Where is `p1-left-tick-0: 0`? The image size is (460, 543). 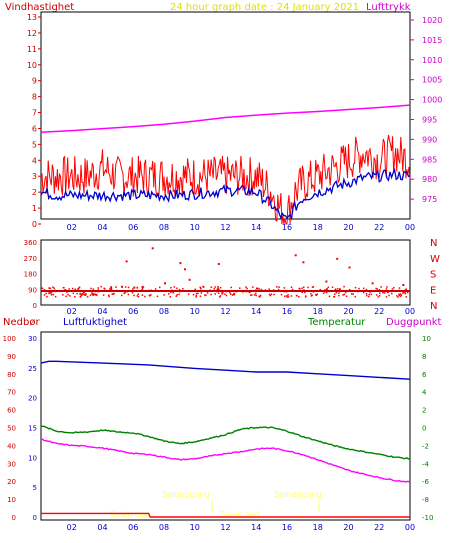
p1-left-tick-0: 0 is located at coordinates (34, 224).